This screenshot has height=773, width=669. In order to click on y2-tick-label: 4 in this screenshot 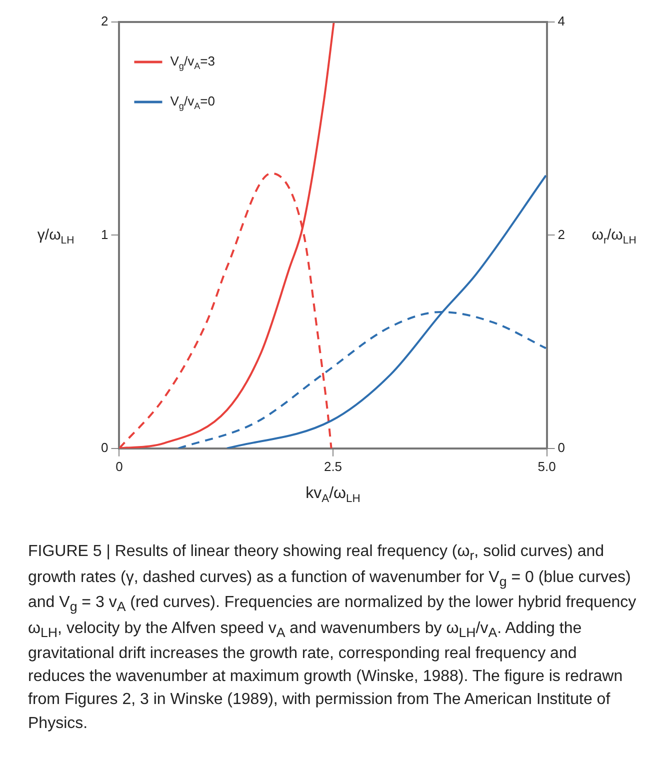, I will do `click(562, 21)`.